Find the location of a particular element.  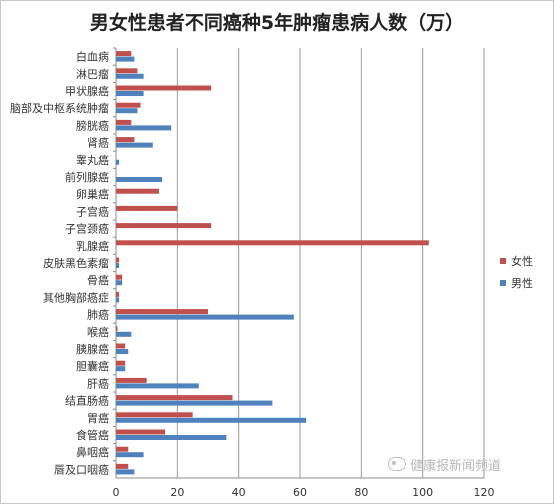

x-tick-label: 60 is located at coordinates (300, 492).